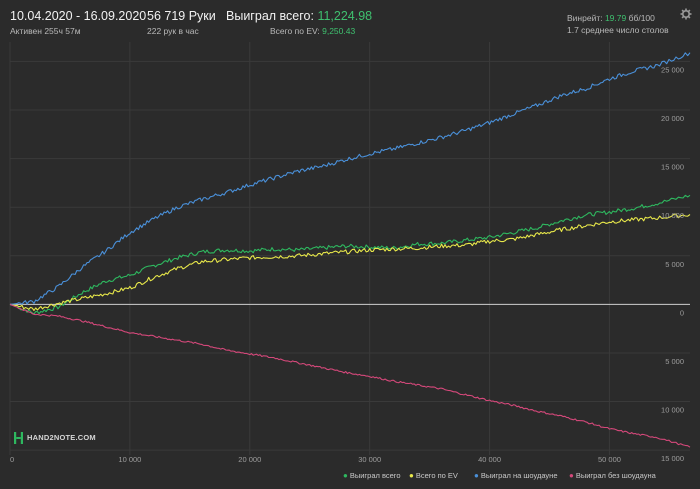  I want to click on won-total: Выиграл всего: 11,224.98, so click(299, 16).